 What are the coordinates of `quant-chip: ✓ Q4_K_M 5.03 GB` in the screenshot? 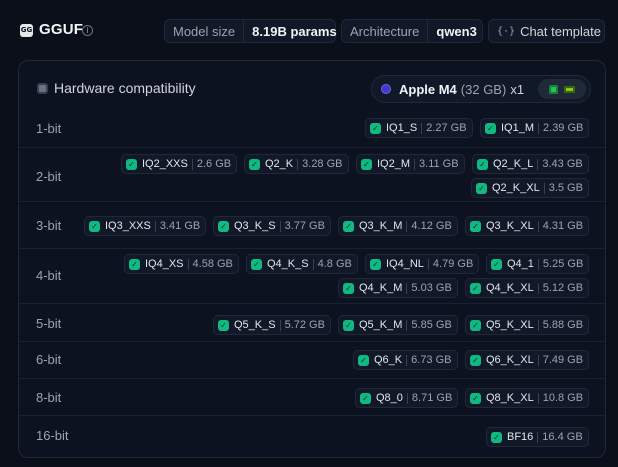 It's located at (398, 288).